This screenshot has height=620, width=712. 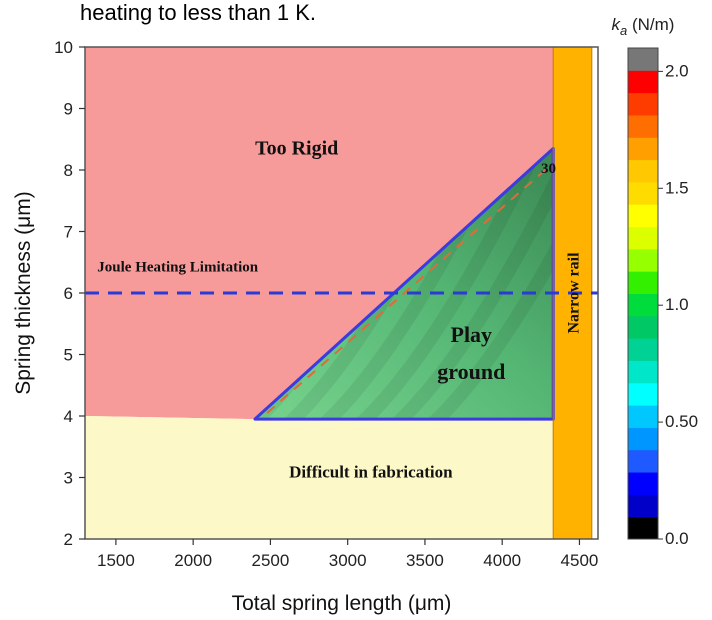 I want to click on region-difficult-in-fabrication, so click(x=319, y=477).